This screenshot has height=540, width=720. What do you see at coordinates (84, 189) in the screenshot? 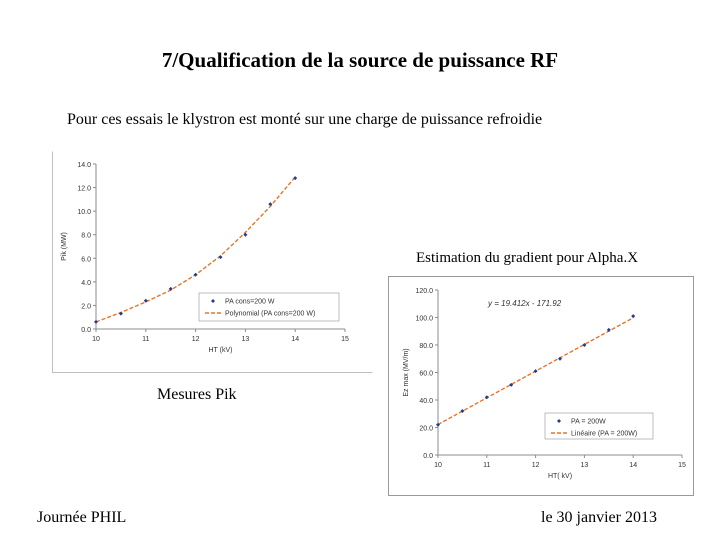
I see `y-tick-label: 12.0` at bounding box center [84, 189].